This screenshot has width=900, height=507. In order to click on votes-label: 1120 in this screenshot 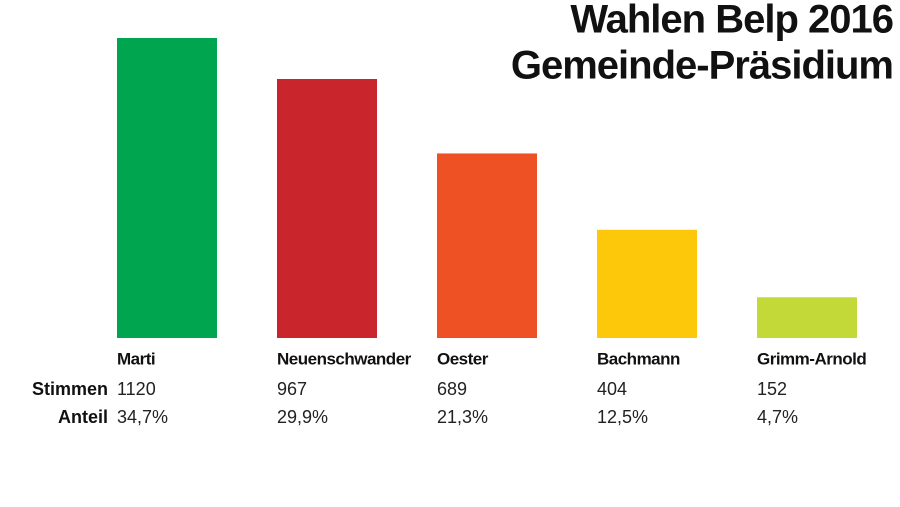, I will do `click(136, 389)`.